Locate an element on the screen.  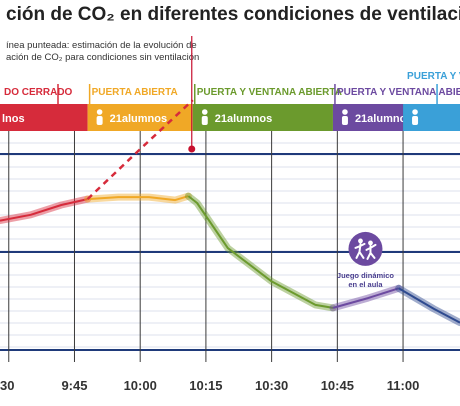
annotation-text: Juego dinámico is located at coordinates (366, 275).